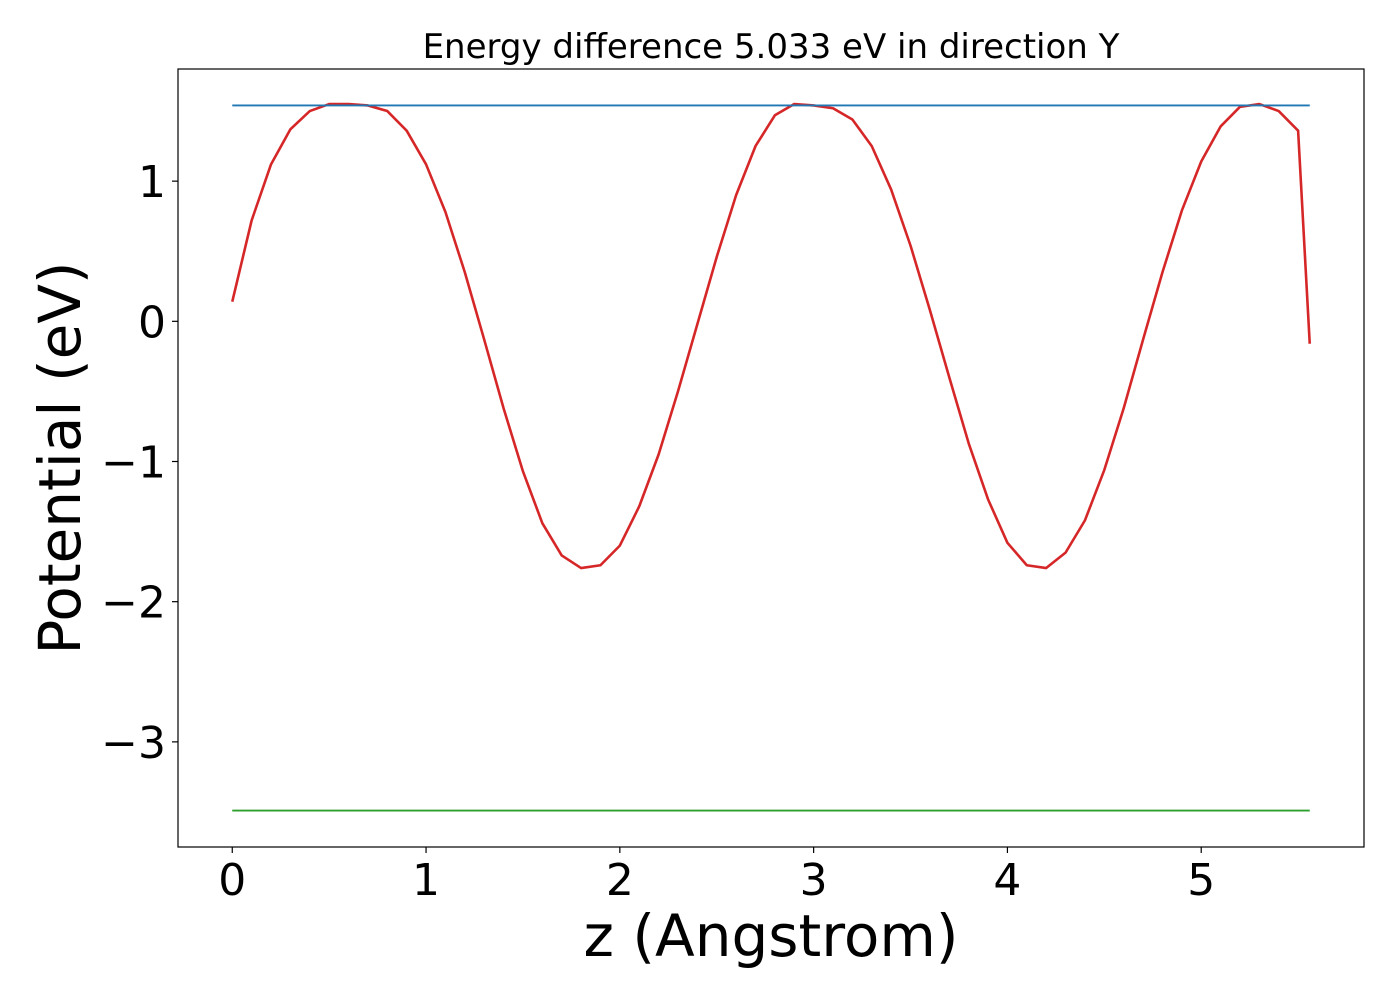  Describe the element at coordinates (1201, 880) in the screenshot. I see `x-tick-label: 5` at that location.